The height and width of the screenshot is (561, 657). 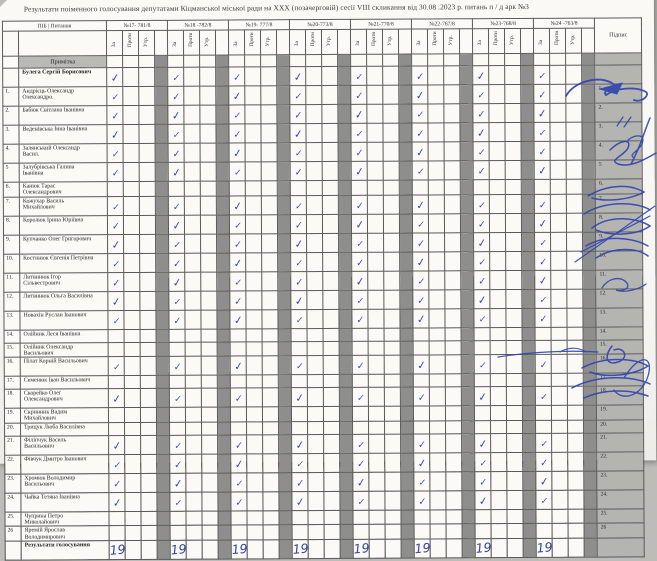 What do you see at coordinates (133, 550) in the screenshot?
I see `results-proty-cell` at bounding box center [133, 550].